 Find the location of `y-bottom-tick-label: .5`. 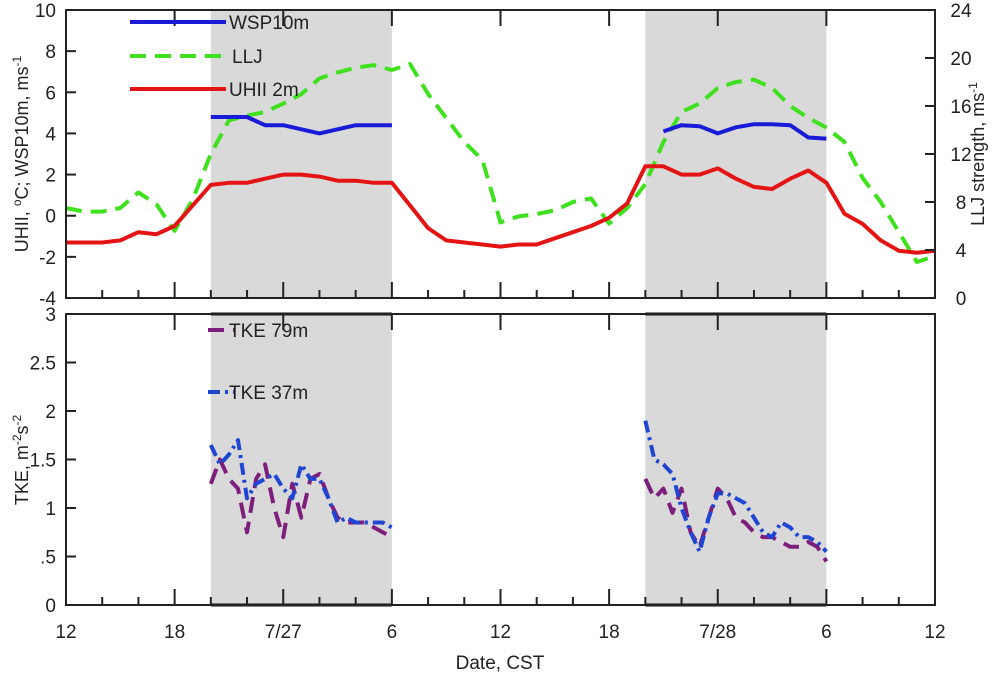

y-bottom-tick-label: .5 is located at coordinates (48, 558).